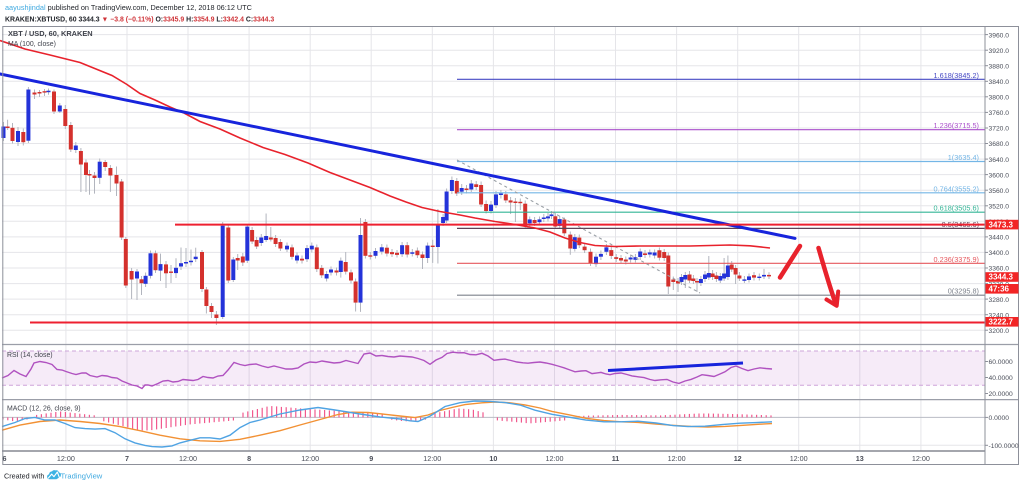  Describe the element at coordinates (999, 35) in the screenshot. I see `svg-text: 3960.0` at that location.